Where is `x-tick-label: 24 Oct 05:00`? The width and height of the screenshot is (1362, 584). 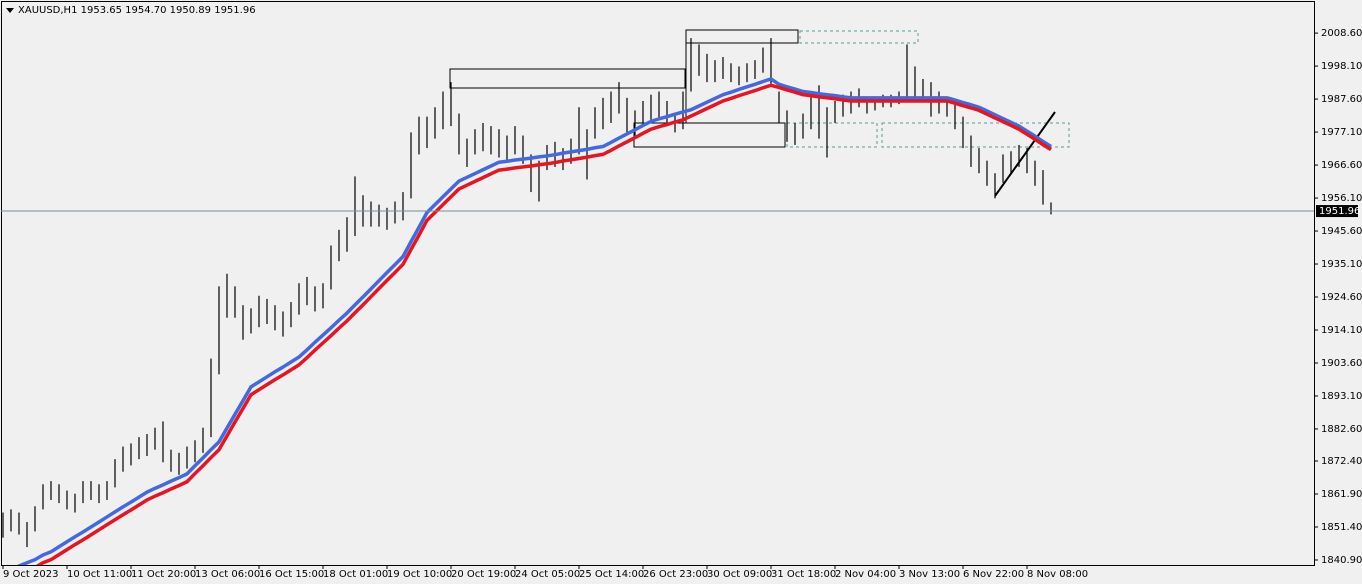 x-tick-label: 24 Oct 05:00 is located at coordinates (547, 574).